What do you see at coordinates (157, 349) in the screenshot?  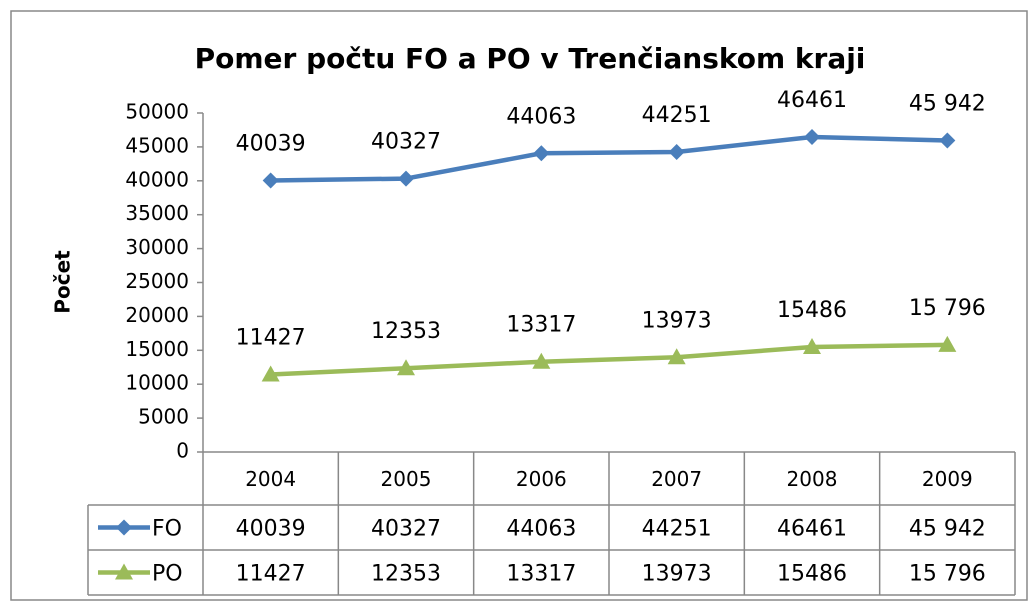 I see `y-tick-label: 15000` at bounding box center [157, 349].